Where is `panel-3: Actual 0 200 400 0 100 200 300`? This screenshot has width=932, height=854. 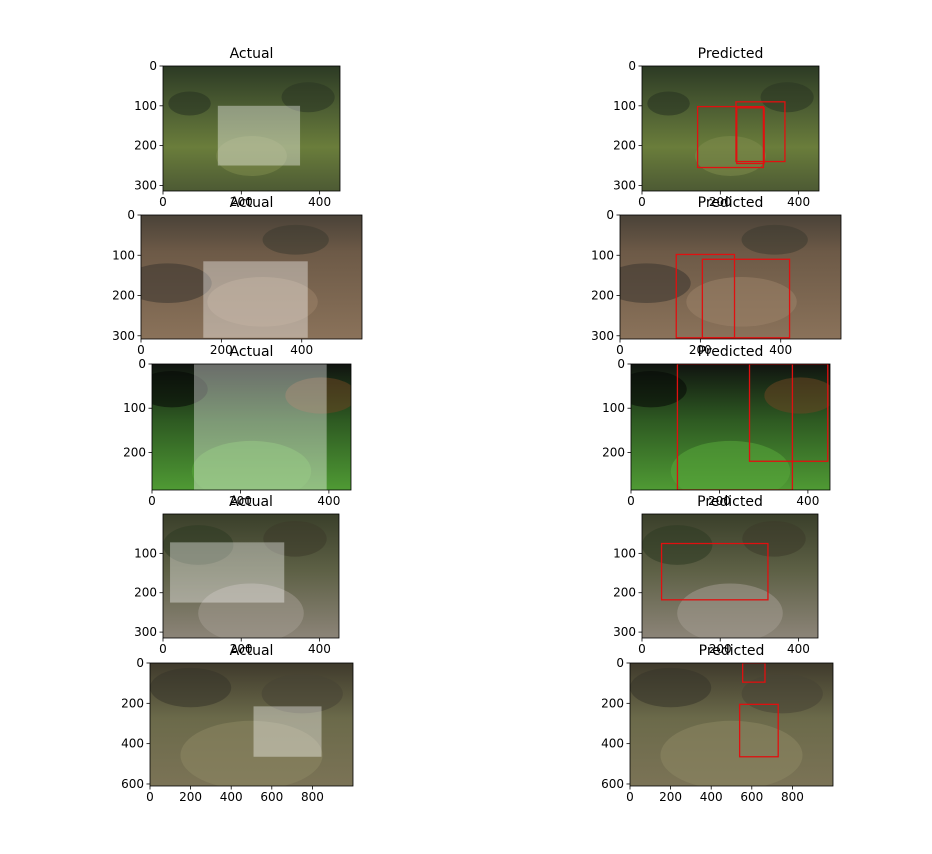 panel-3: Actual 0 200 400 0 100 200 300 is located at coordinates (237, 276).